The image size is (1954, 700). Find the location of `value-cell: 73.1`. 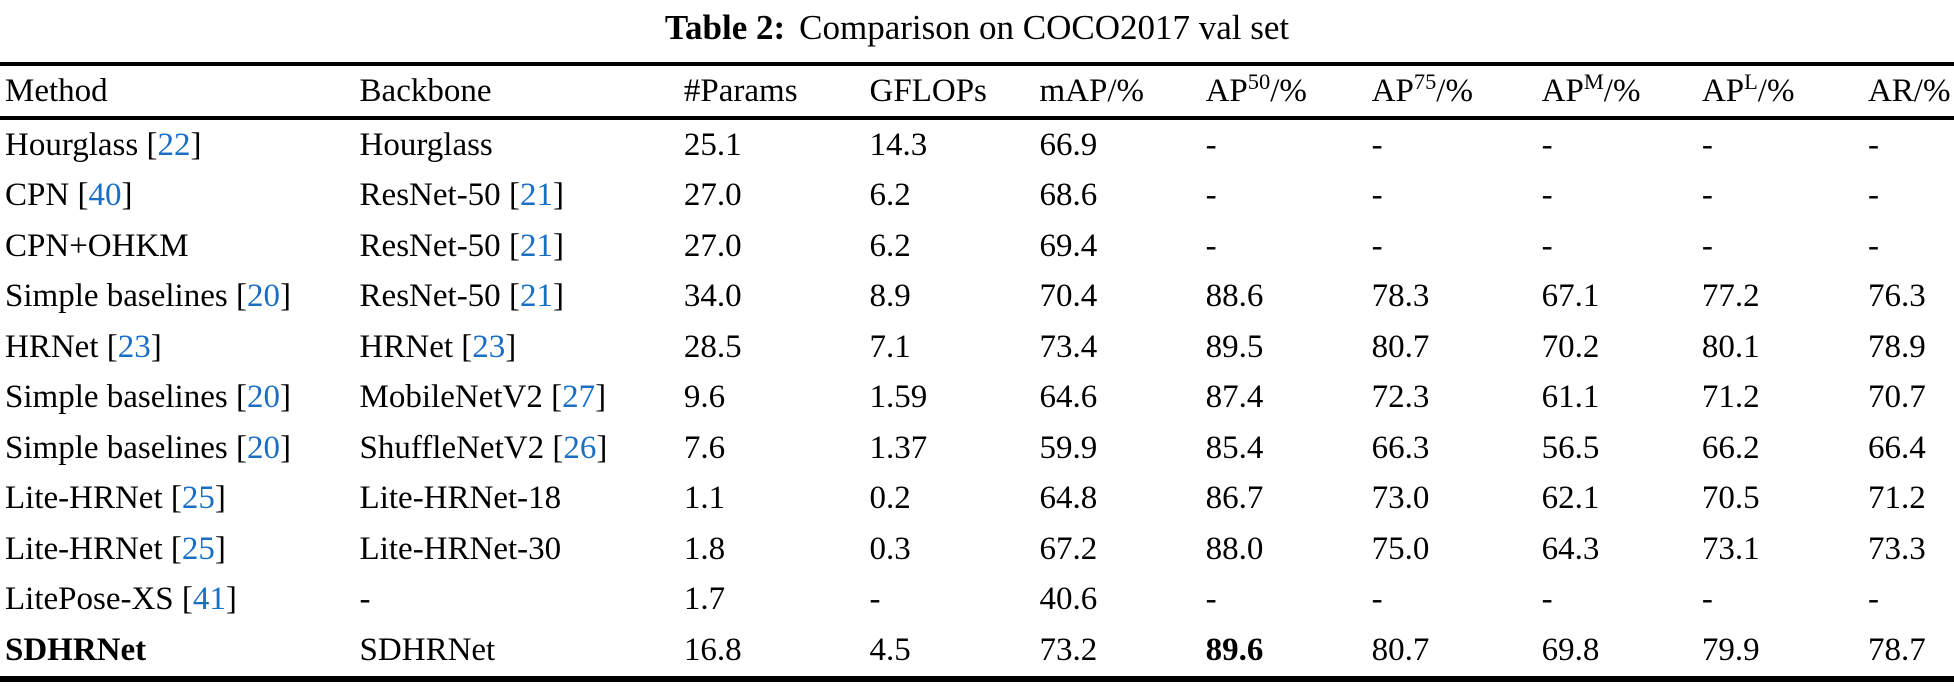

value-cell: 73.1 is located at coordinates (1730, 548).